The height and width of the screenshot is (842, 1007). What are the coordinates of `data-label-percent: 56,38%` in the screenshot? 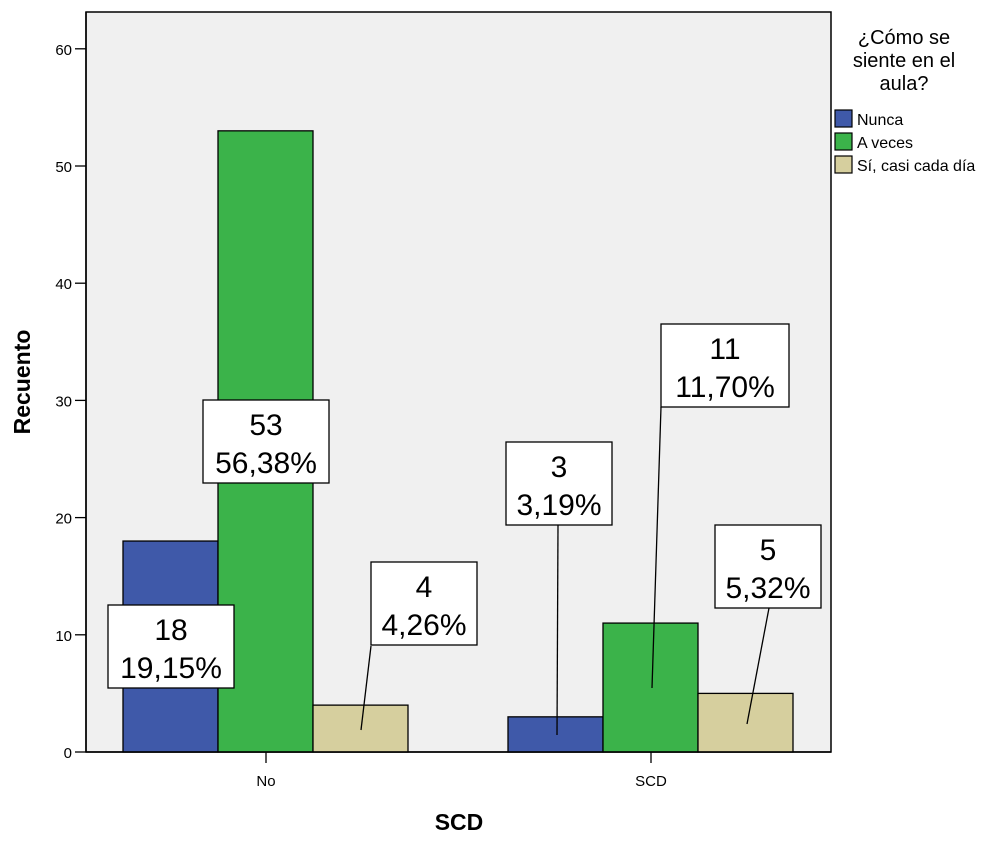 It's located at (266, 463).